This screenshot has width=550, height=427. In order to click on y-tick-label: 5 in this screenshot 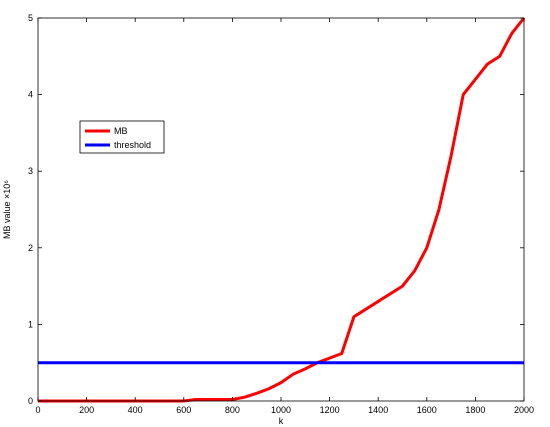, I will do `click(30, 18)`.